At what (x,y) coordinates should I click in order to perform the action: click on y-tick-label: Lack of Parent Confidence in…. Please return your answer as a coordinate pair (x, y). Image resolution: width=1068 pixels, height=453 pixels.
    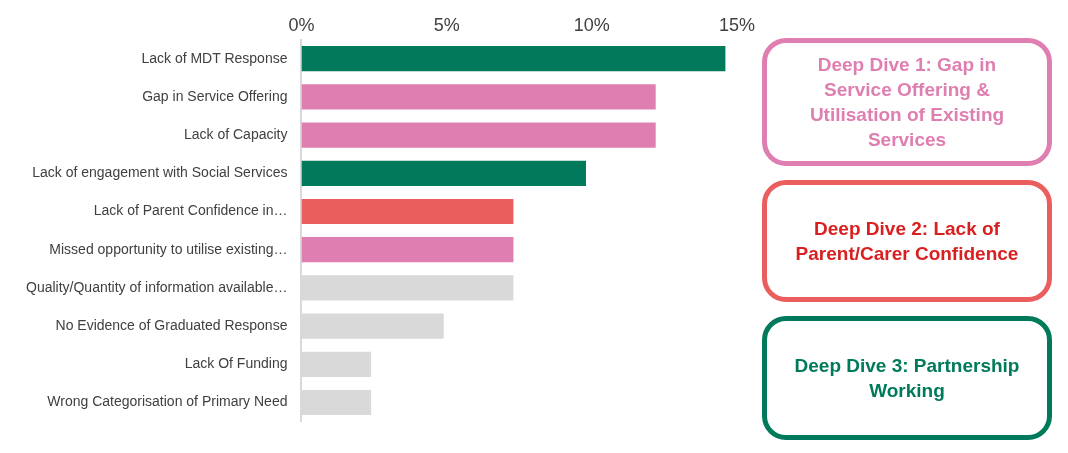
    Looking at the image, I should click on (190, 210).